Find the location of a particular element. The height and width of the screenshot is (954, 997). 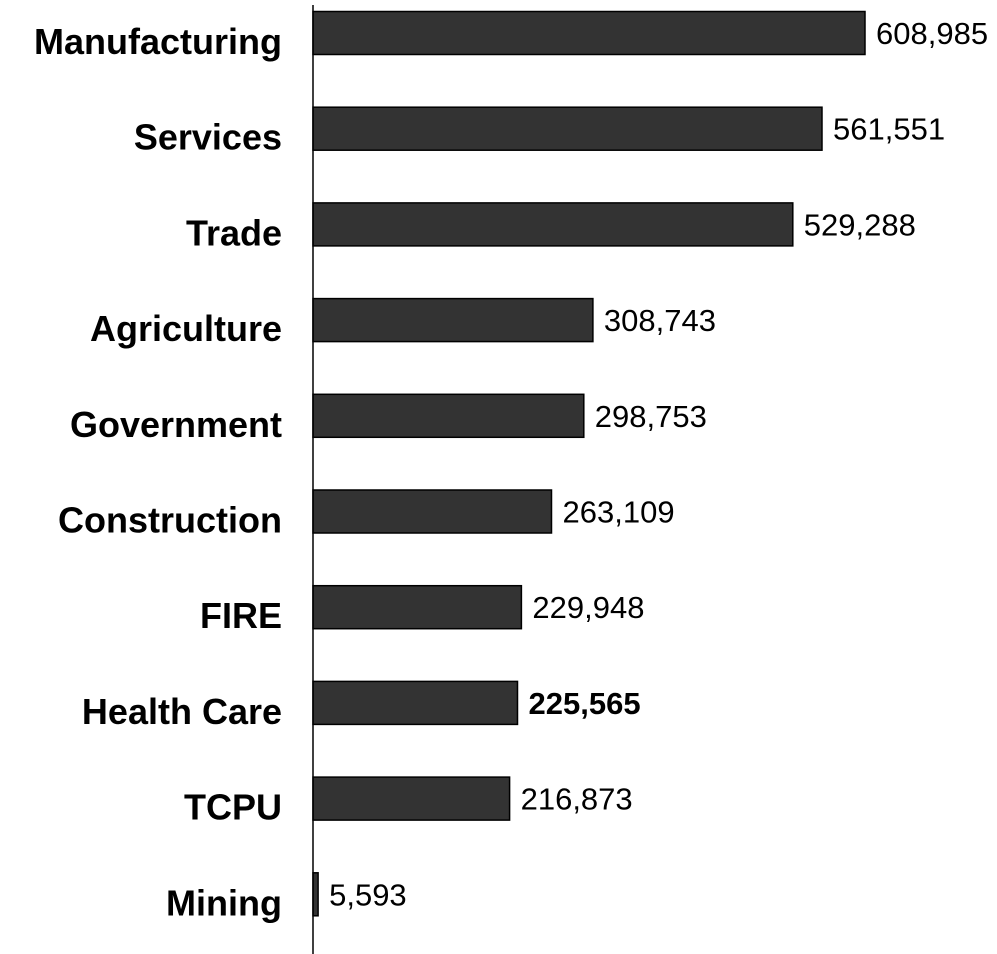

bar-mining is located at coordinates (315, 894).